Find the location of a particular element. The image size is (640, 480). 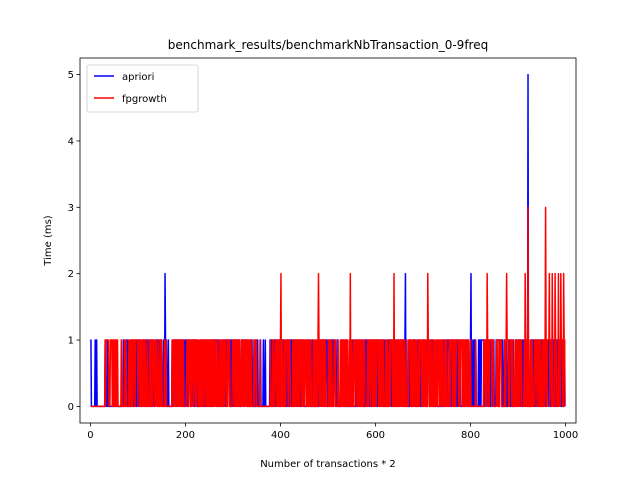

y-tick-label: 3 is located at coordinates (71, 208).